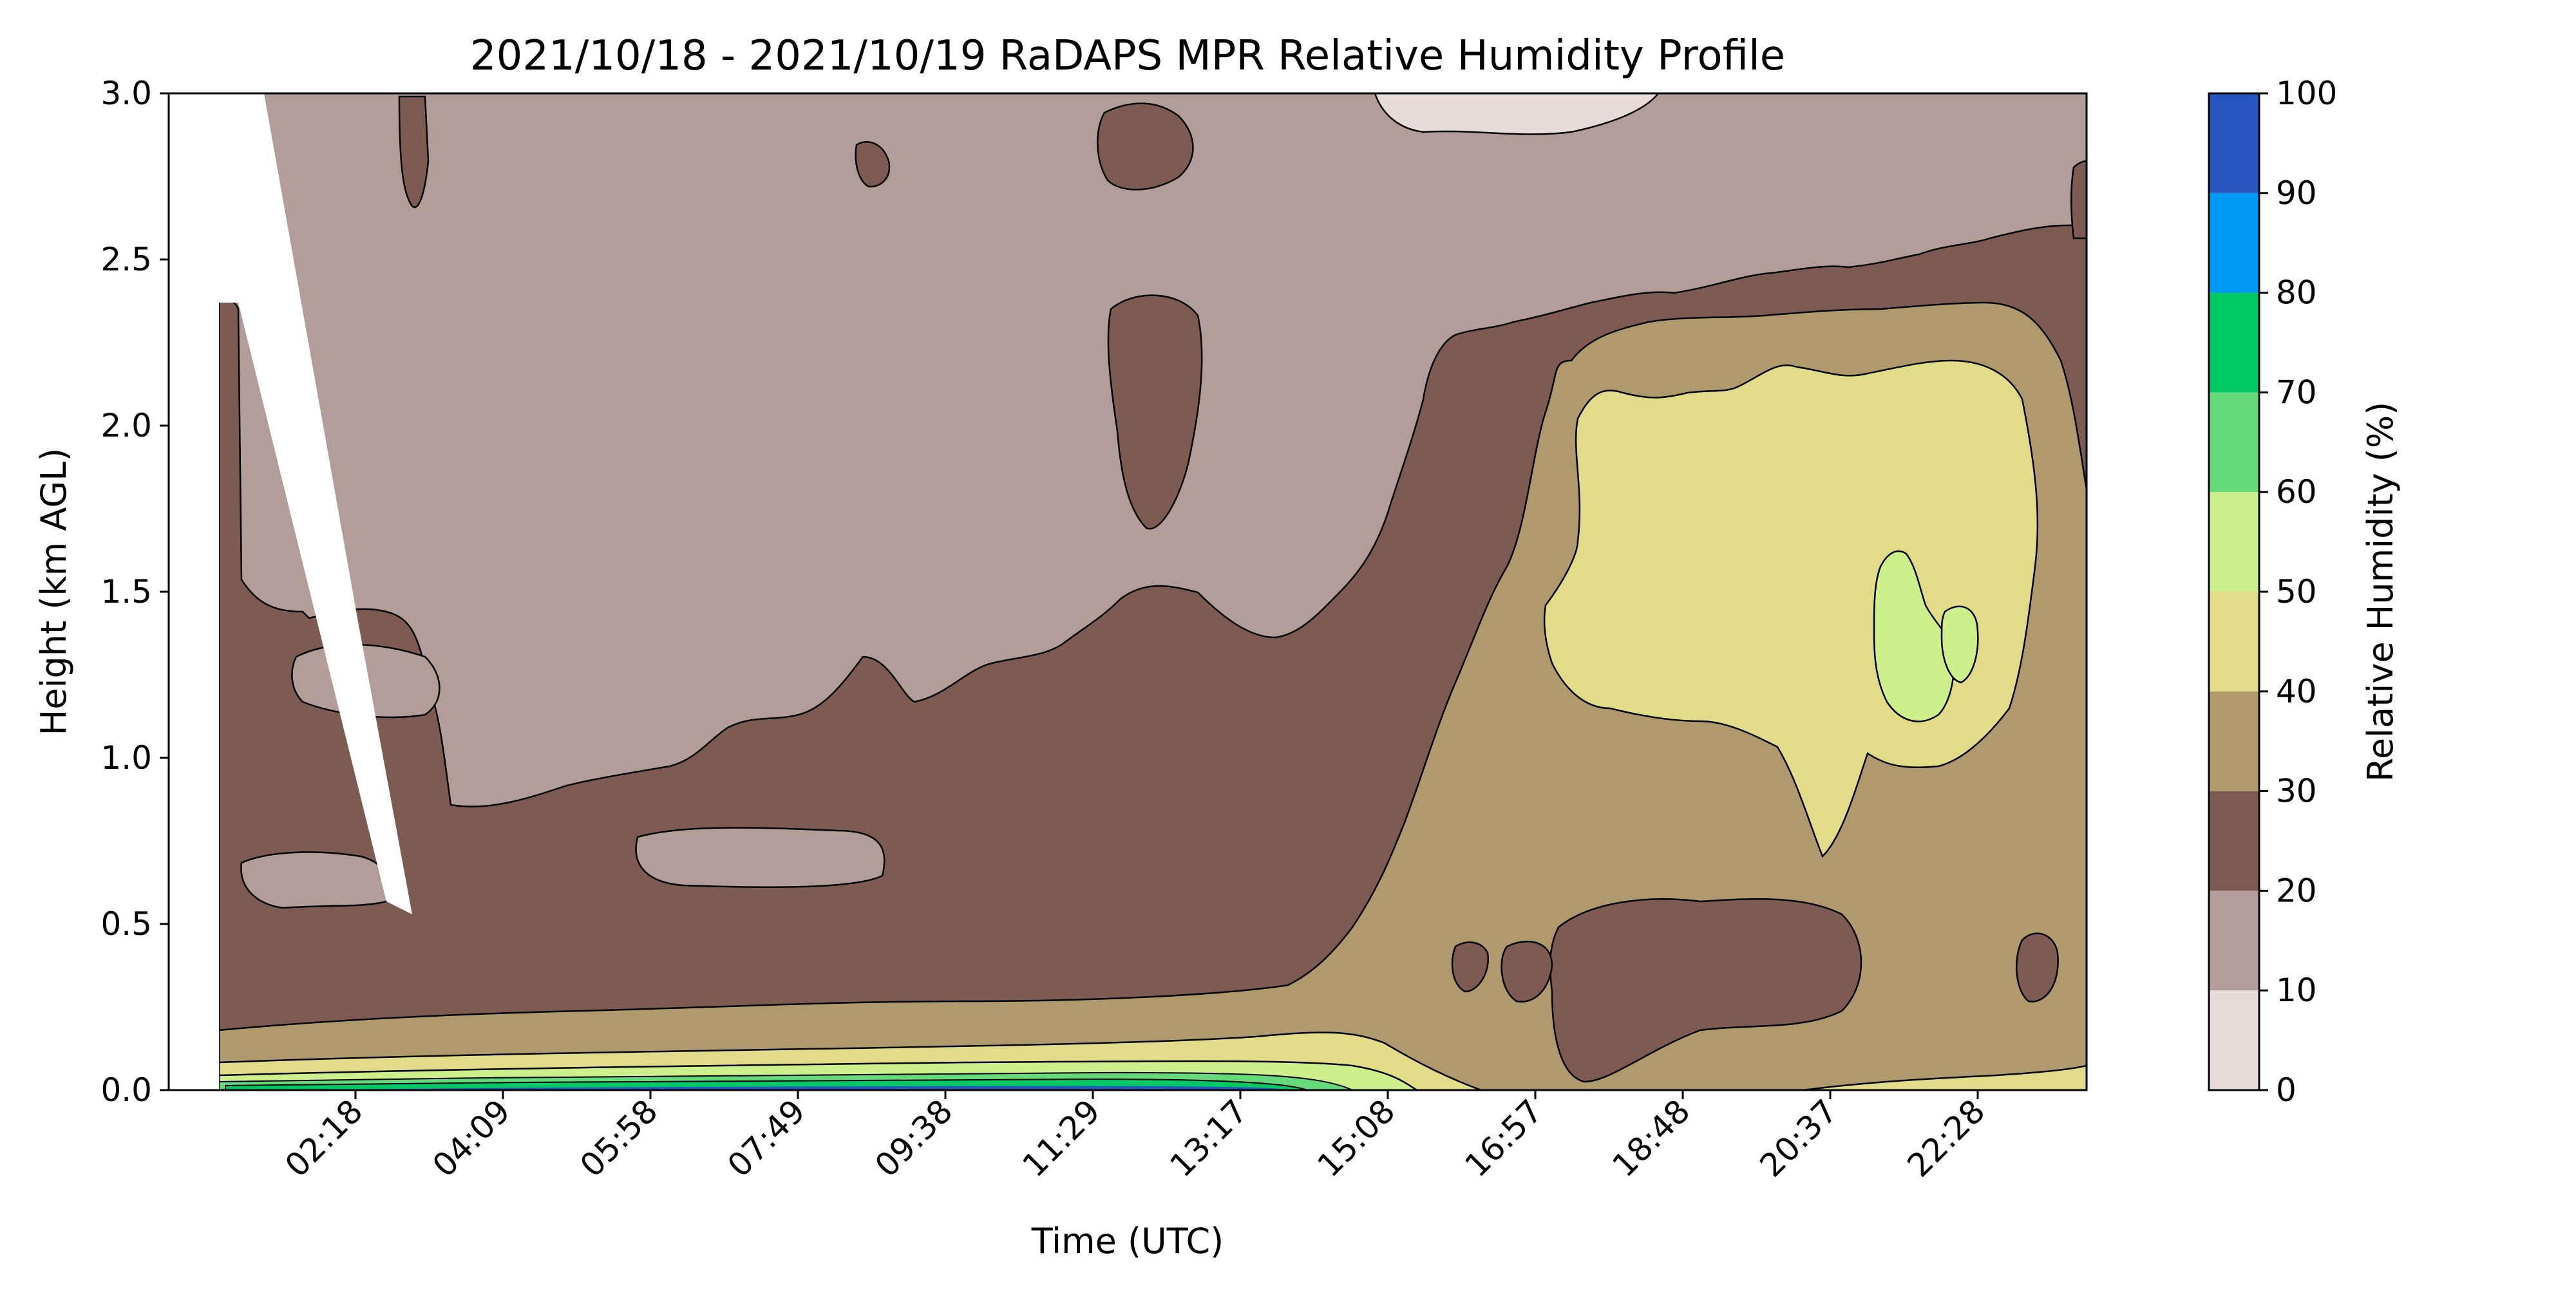 The image size is (2576, 1291). I want to click on x-tick-label: 11:29, so click(1062, 1138).